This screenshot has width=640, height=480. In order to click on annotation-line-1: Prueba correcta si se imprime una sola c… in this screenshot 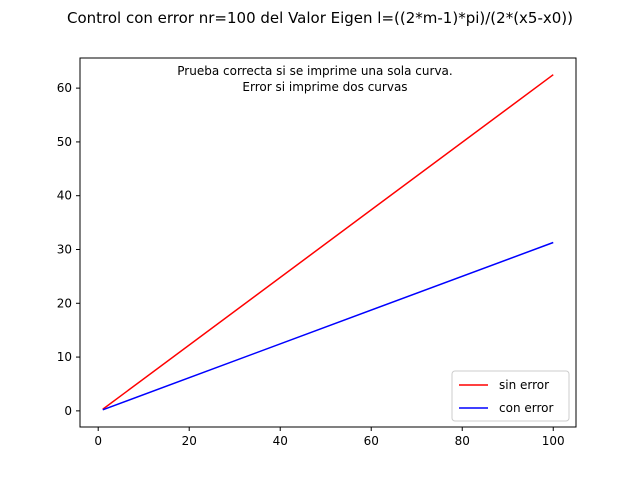, I will do `click(314, 71)`.